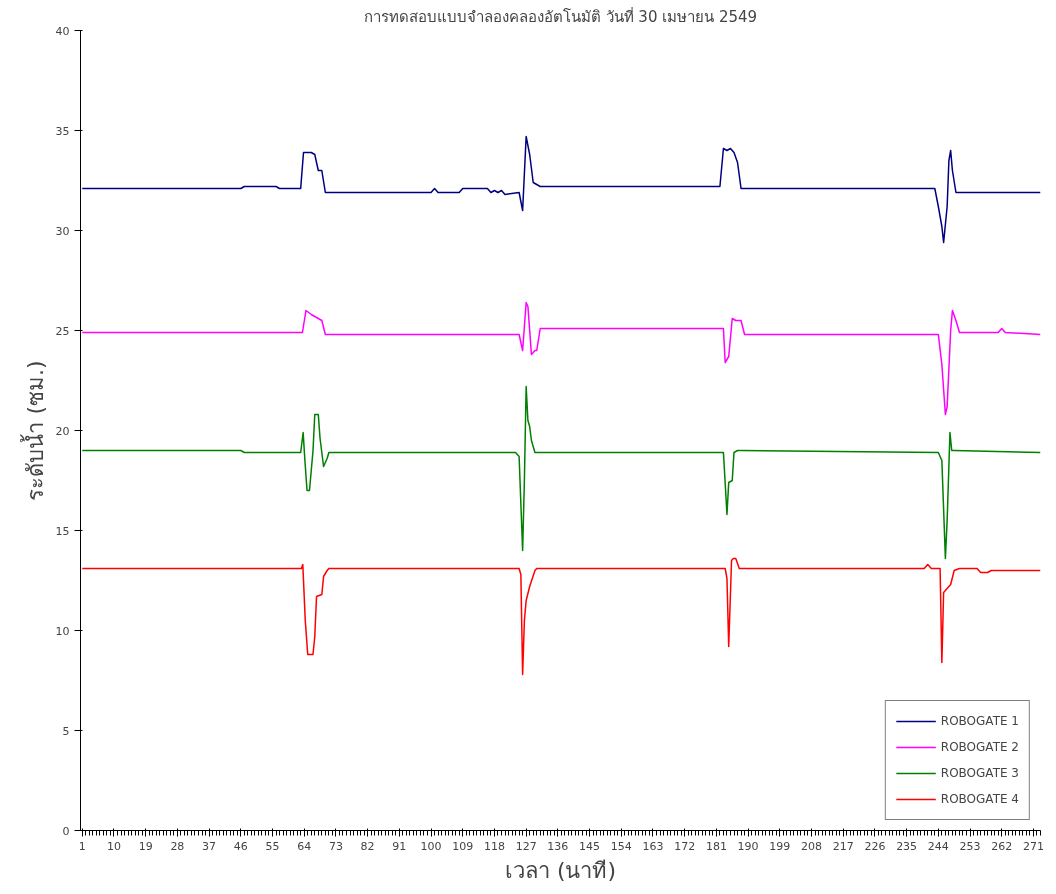 This screenshot has width=1056, height=894. What do you see at coordinates (560, 870) in the screenshot?
I see `x-axis-title: เวลา (นาที)` at bounding box center [560, 870].